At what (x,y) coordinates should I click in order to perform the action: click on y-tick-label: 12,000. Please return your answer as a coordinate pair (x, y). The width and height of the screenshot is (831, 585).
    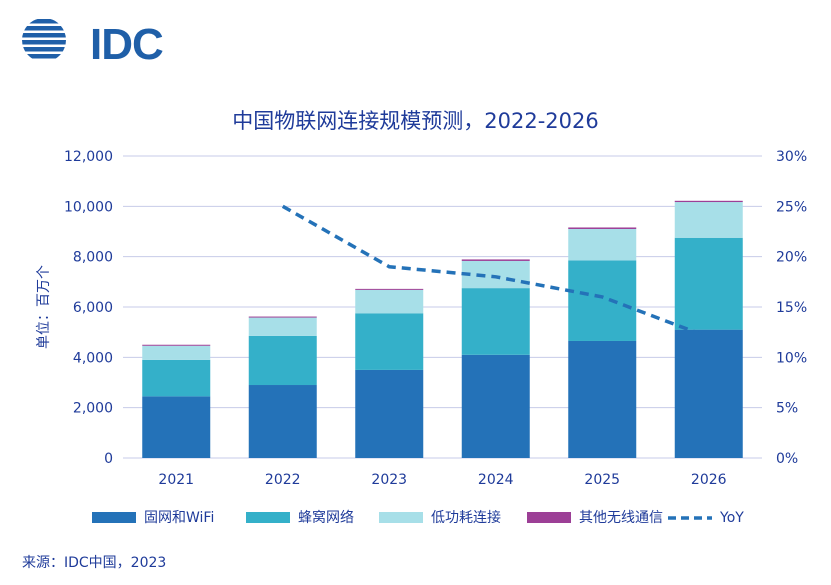
    Looking at the image, I should click on (88, 157).